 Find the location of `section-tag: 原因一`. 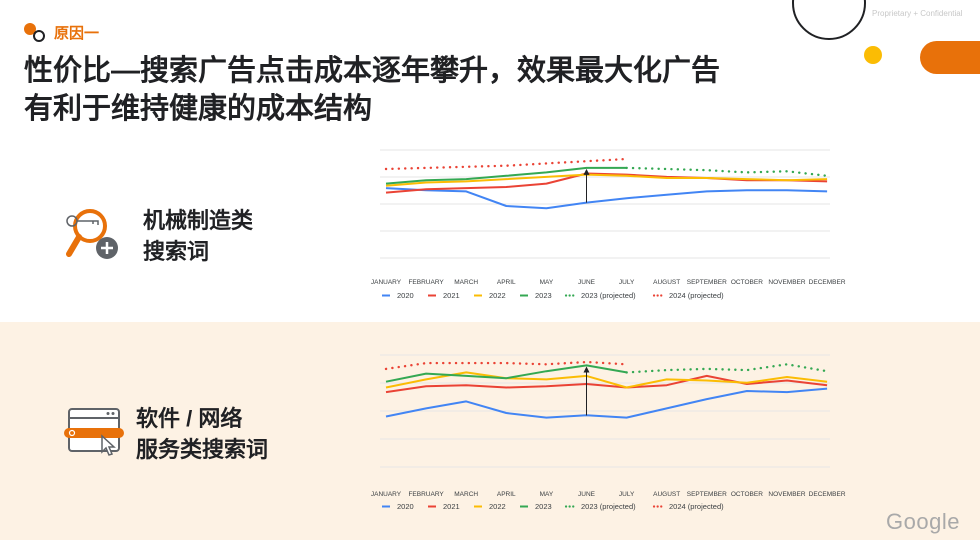

section-tag: 原因一 is located at coordinates (61, 32).